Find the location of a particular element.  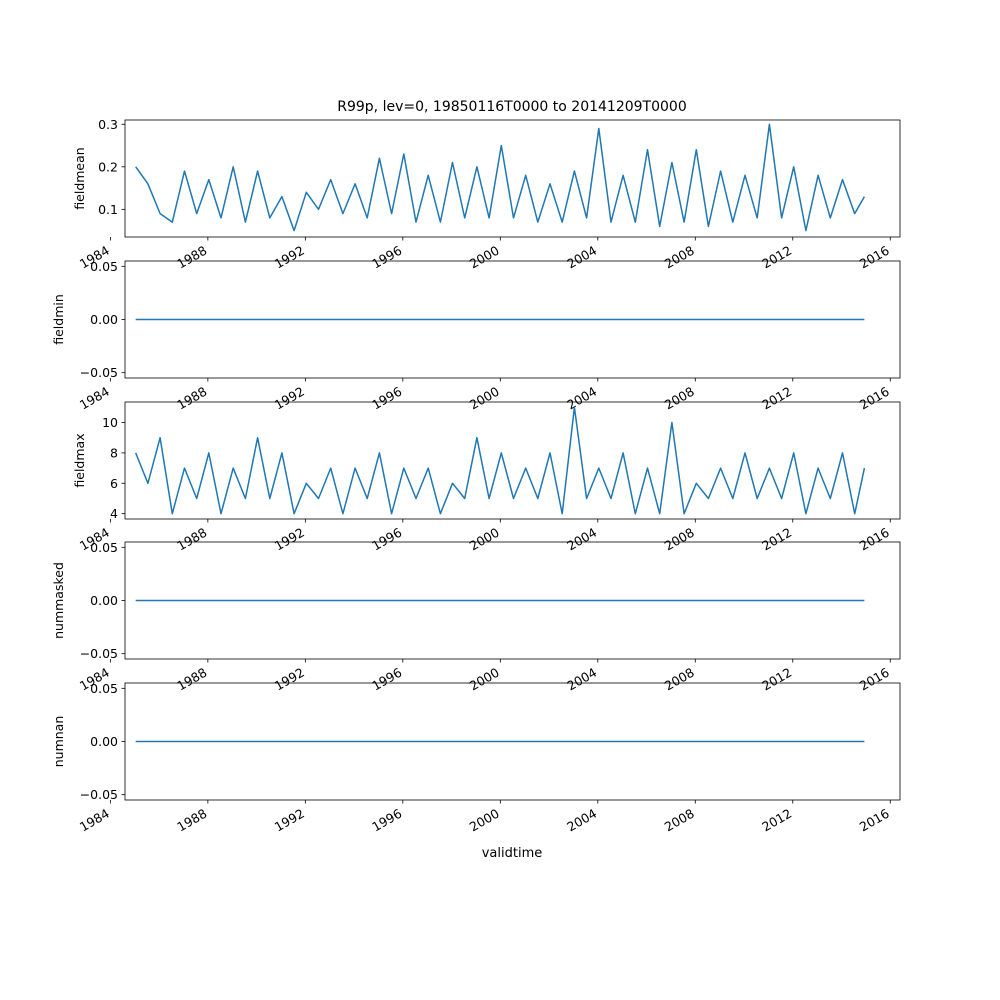

y-axis-label: nummasked is located at coordinates (58, 600).